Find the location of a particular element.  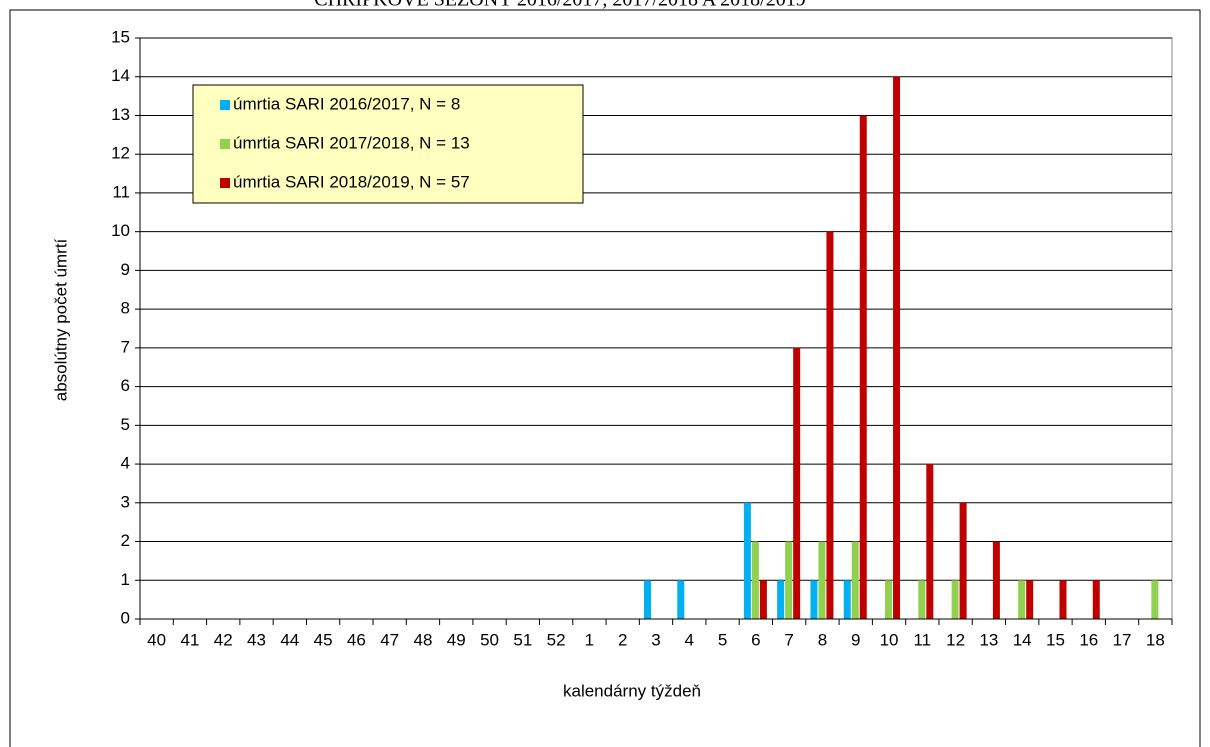

y-tick-label: 9 is located at coordinates (125, 269).